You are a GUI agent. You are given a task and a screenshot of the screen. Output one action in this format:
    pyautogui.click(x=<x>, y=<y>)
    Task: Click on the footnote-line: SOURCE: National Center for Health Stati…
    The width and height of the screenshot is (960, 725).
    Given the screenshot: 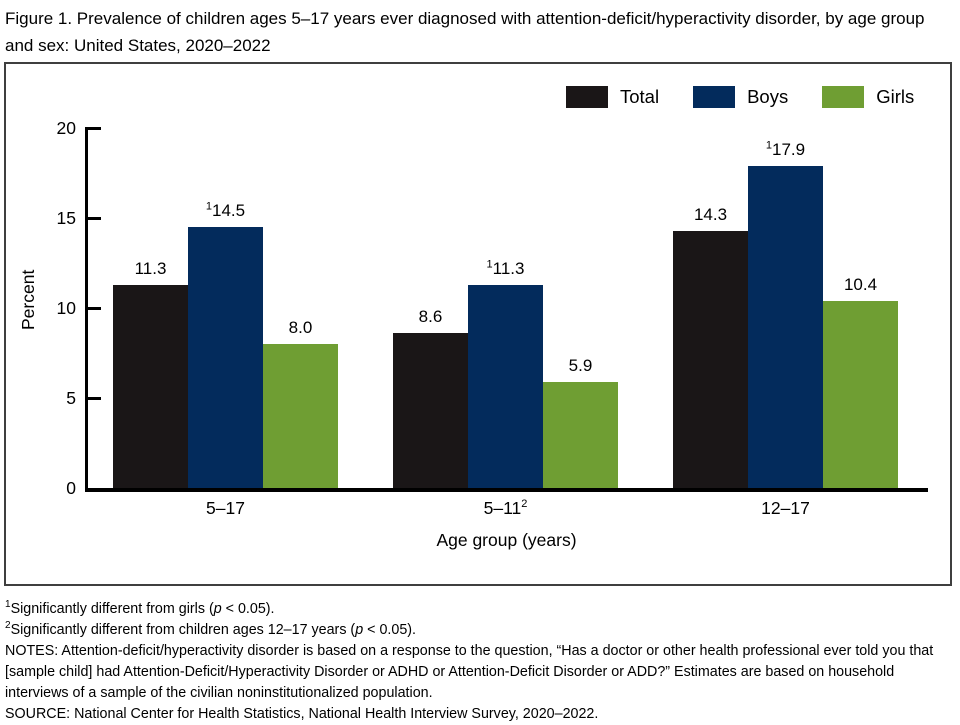 What is the action you would take?
    pyautogui.click(x=302, y=714)
    